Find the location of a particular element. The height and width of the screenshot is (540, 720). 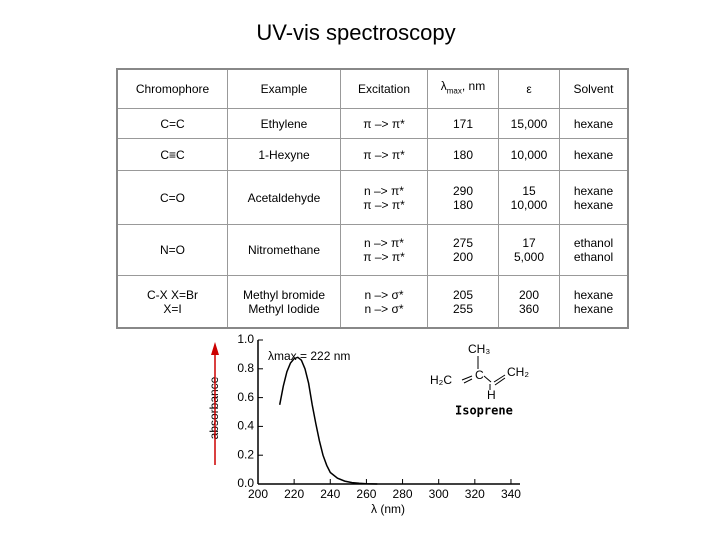

cell-line: Ethylene is located at coordinates (284, 123).